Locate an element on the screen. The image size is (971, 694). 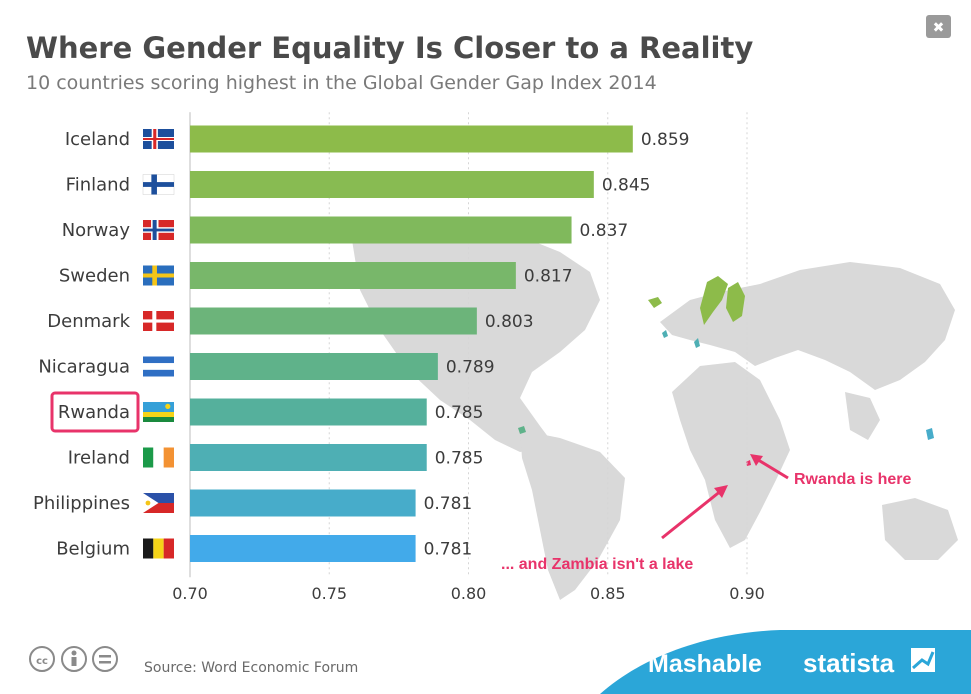
cc-icon-text: cc is located at coordinates (42, 661).